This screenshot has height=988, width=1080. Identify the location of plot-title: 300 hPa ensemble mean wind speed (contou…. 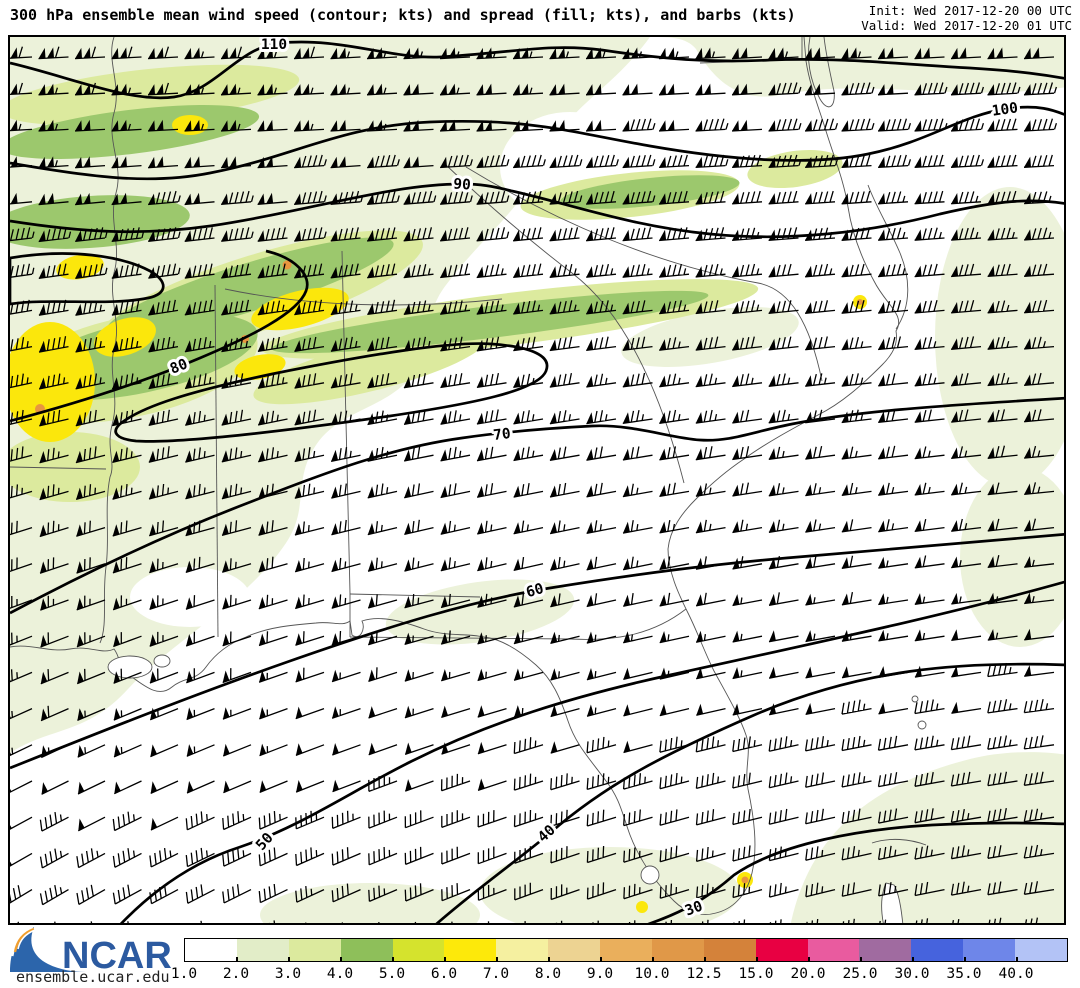
(403, 15).